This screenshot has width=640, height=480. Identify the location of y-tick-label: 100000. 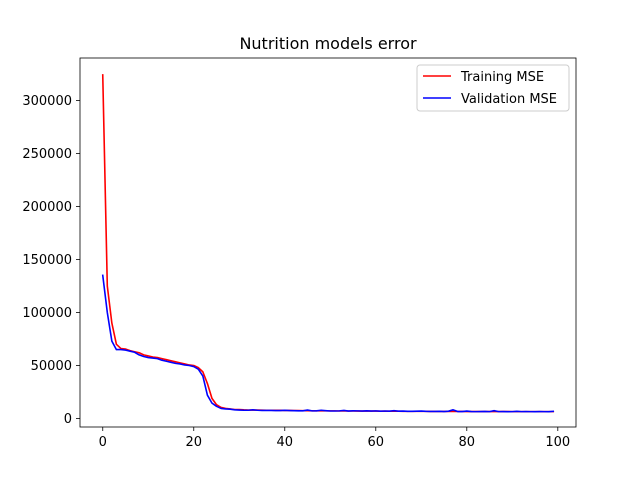
(47, 313).